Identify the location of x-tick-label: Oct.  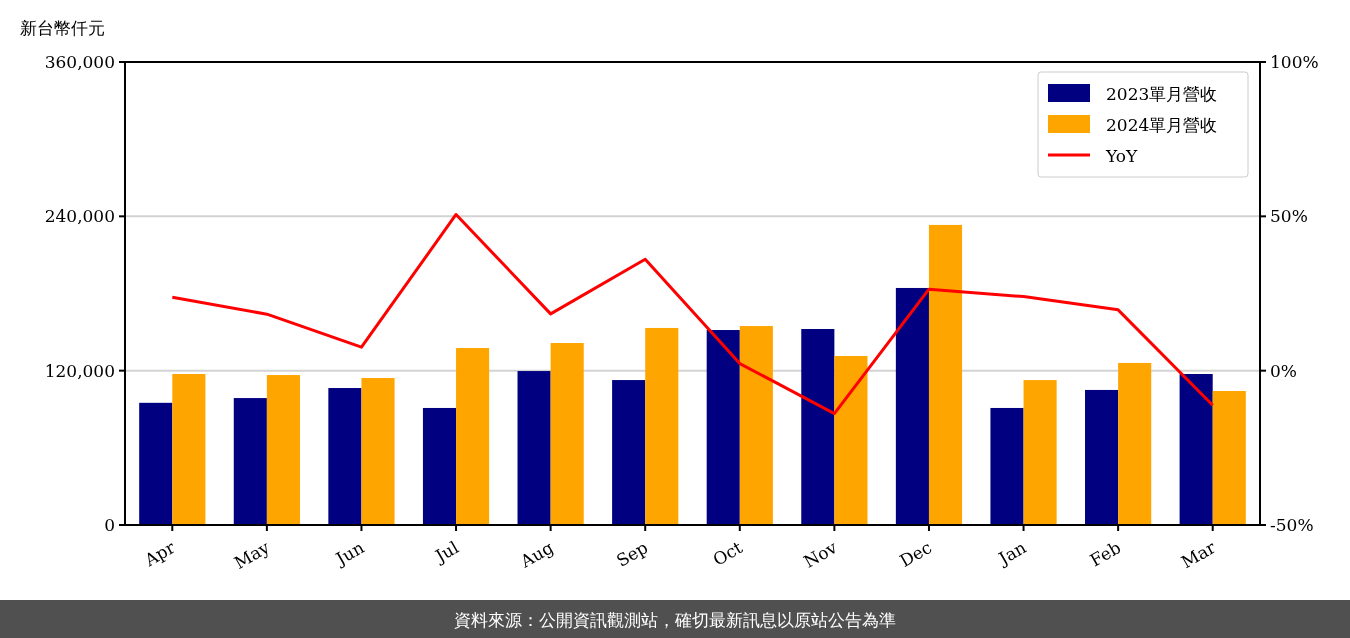
(727, 553).